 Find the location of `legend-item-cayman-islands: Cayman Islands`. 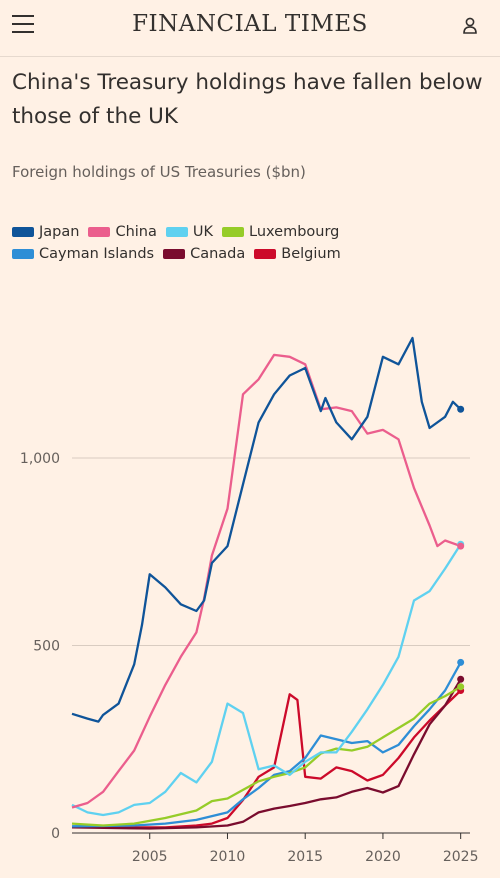

legend-item-cayman-islands: Cayman Islands is located at coordinates (83, 254).